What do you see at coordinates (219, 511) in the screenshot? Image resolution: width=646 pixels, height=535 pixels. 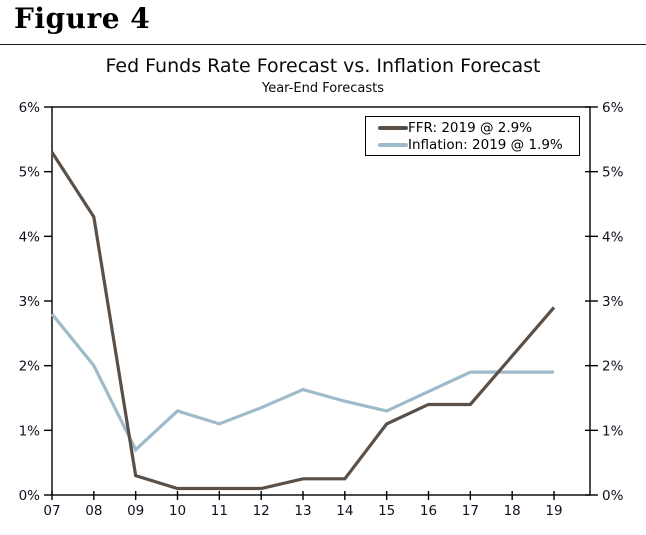 I see `x-axis-tick-label: 11` at bounding box center [219, 511].